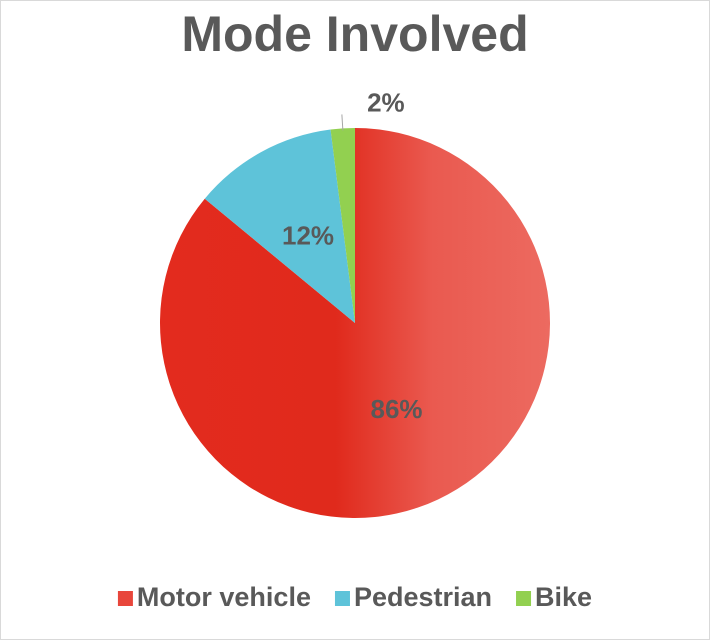  Describe the element at coordinates (386, 102) in the screenshot. I see `data-label: 2%` at that location.